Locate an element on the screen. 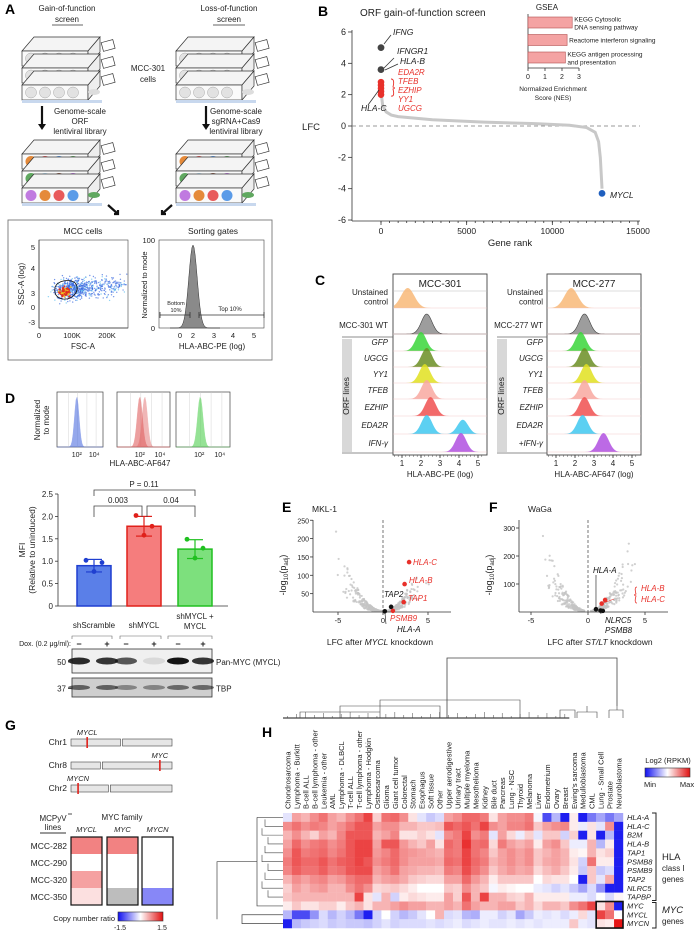 Image resolution: width=700 pixels, height=932 pixels. c-xtick: 2 is located at coordinates (575, 463).